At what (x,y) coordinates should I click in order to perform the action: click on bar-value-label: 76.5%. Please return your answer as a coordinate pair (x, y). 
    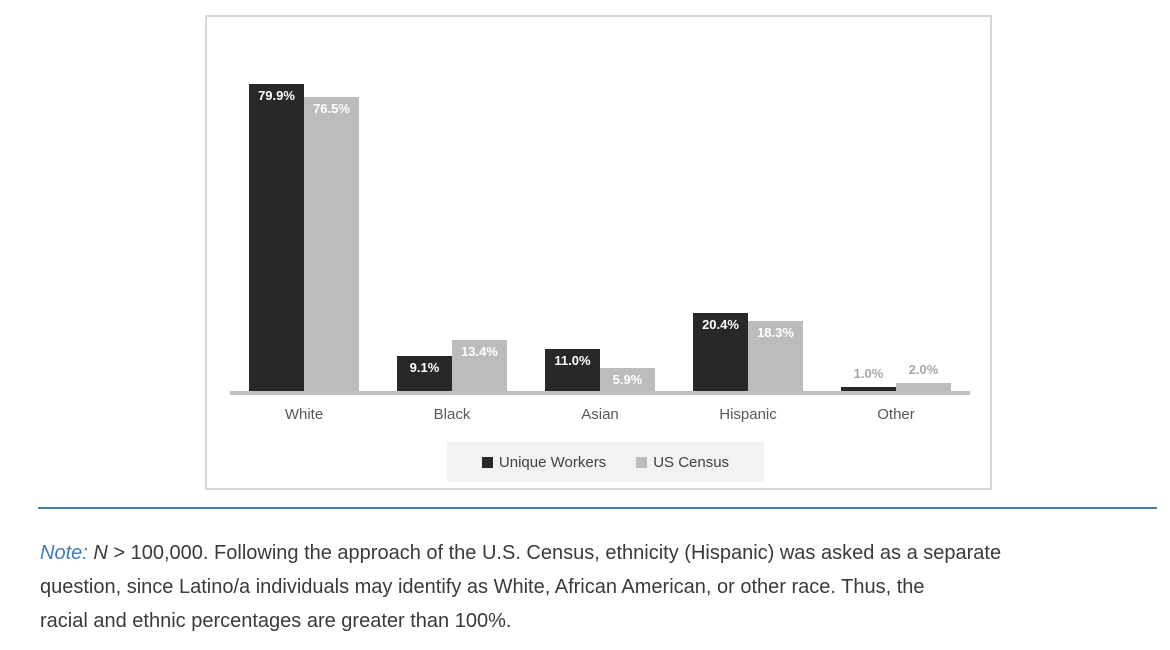
    Looking at the image, I should click on (331, 108).